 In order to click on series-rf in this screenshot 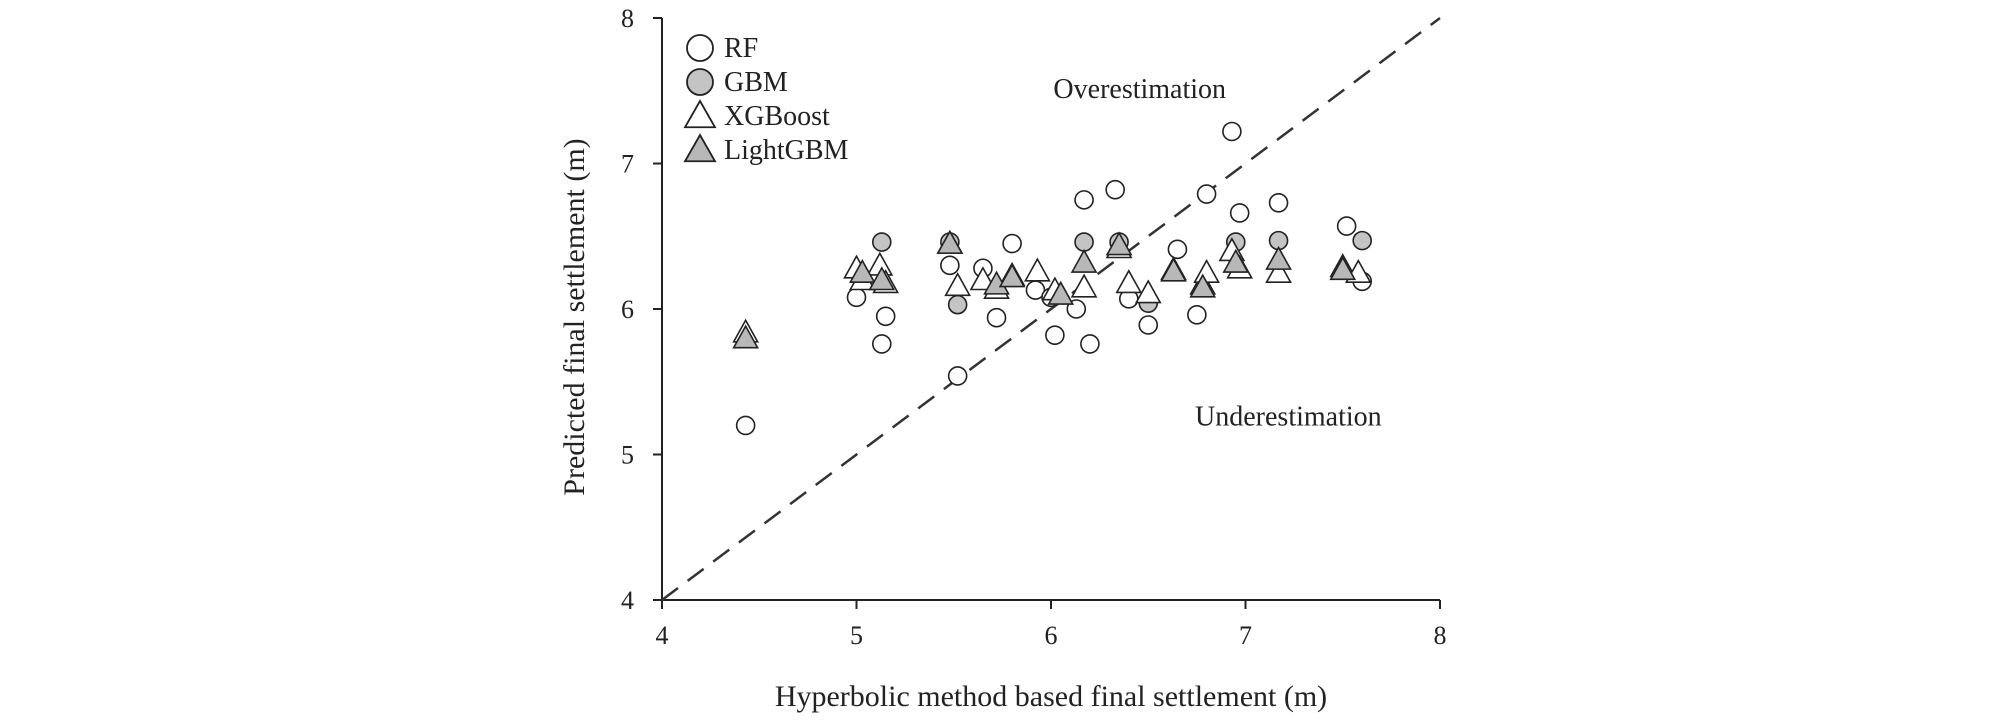, I will do `click(1053, 278)`.